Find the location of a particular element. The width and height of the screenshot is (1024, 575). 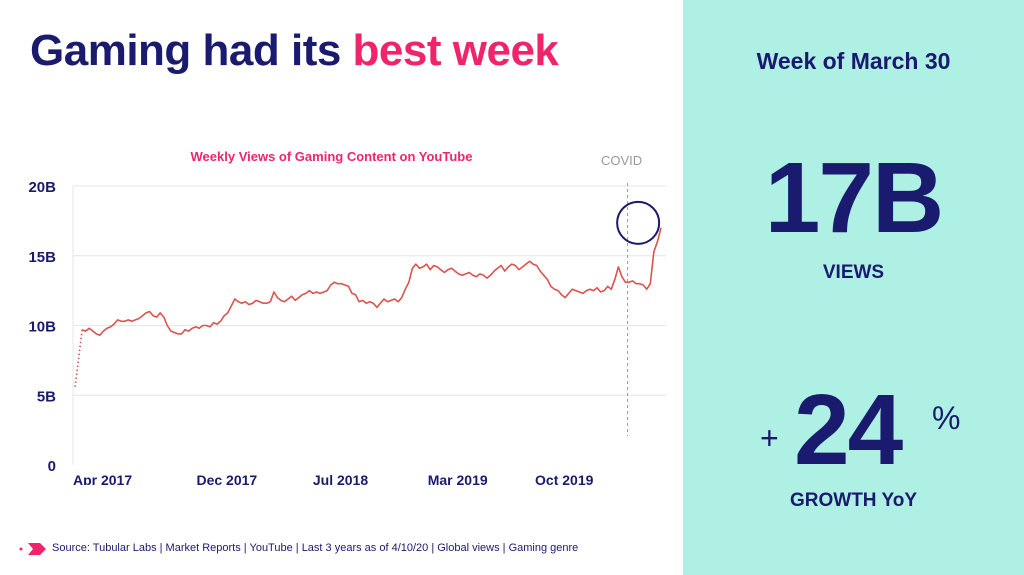

pink-arrow-icon is located at coordinates (32, 549).